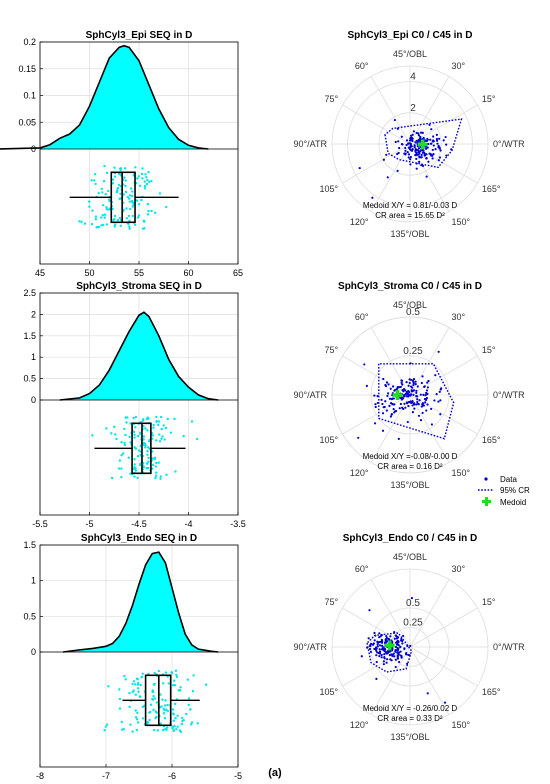 This screenshot has width=550, height=784. Describe the element at coordinates (40, 273) in the screenshot. I see `x-tick-label: 45` at that location.